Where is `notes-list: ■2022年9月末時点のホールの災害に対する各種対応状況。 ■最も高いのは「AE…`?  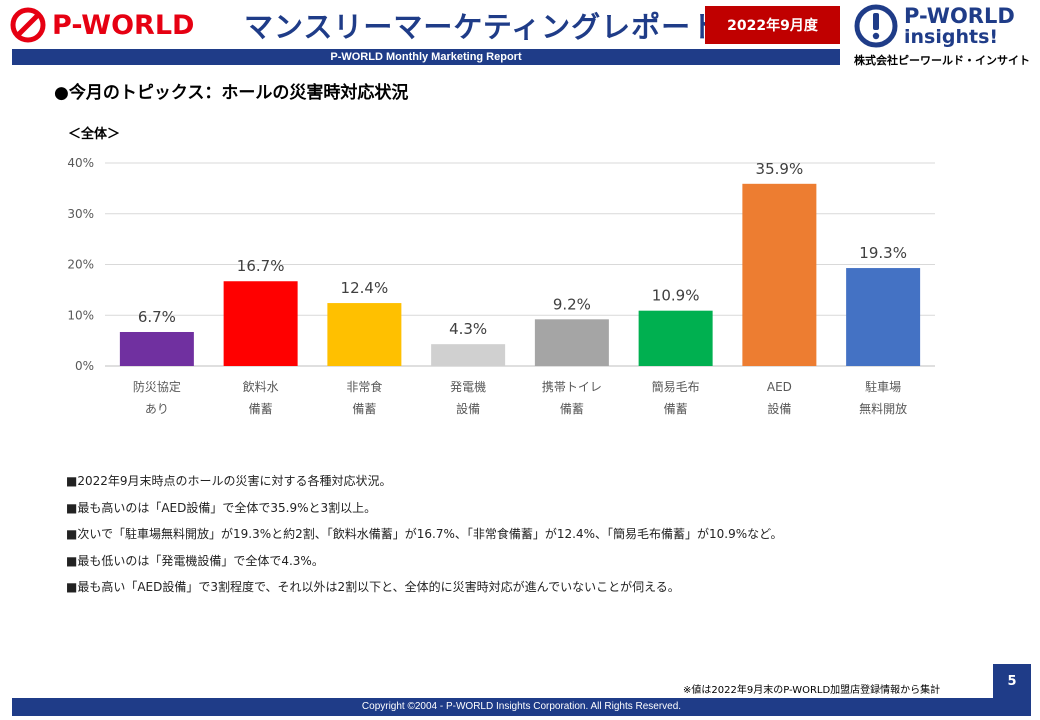 notes-list: ■2022年9月末時点のホールの災害に対する各種対応状況。 ■最も高いのは「AE… is located at coordinates (424, 538).